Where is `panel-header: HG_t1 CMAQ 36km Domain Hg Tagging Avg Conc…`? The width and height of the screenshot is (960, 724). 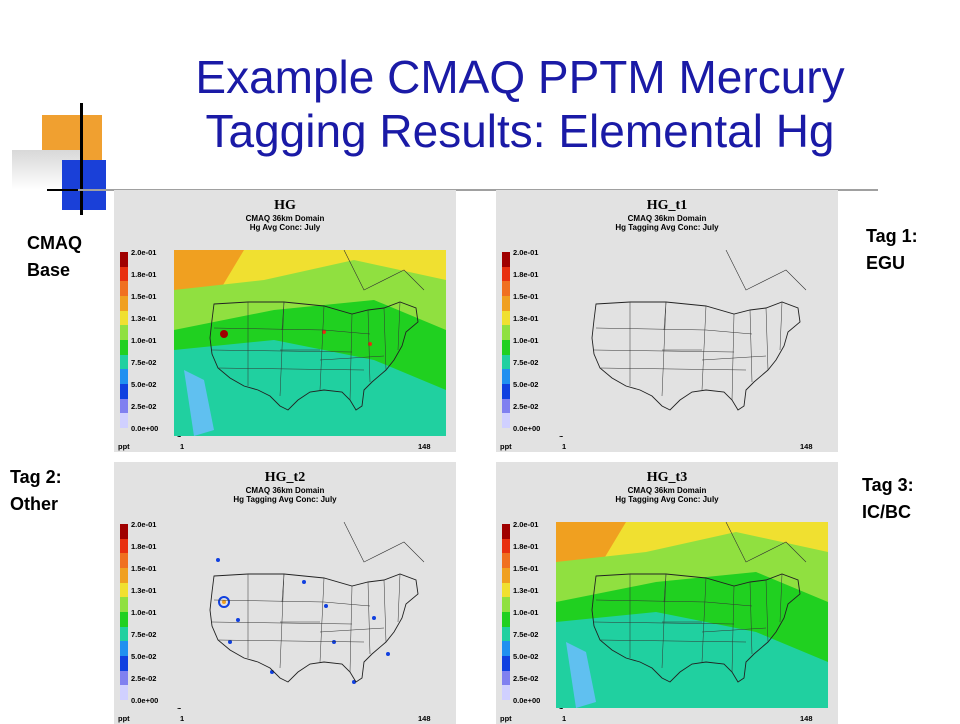
panel-header: HG_t1 CMAQ 36km Domain Hg Tagging Avg Conc… is located at coordinates (667, 211).